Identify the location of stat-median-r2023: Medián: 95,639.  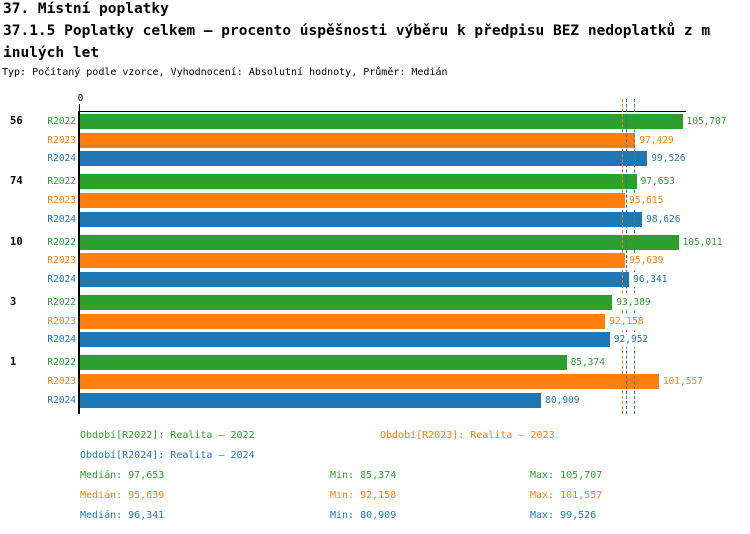
(122, 495).